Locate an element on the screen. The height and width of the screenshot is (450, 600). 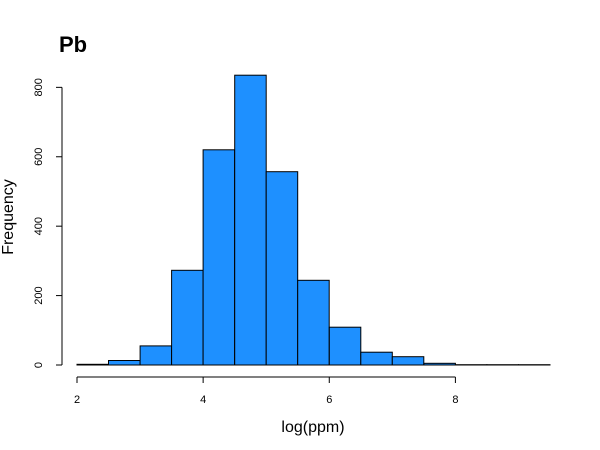
x-tick-label: 2 is located at coordinates (77, 400).